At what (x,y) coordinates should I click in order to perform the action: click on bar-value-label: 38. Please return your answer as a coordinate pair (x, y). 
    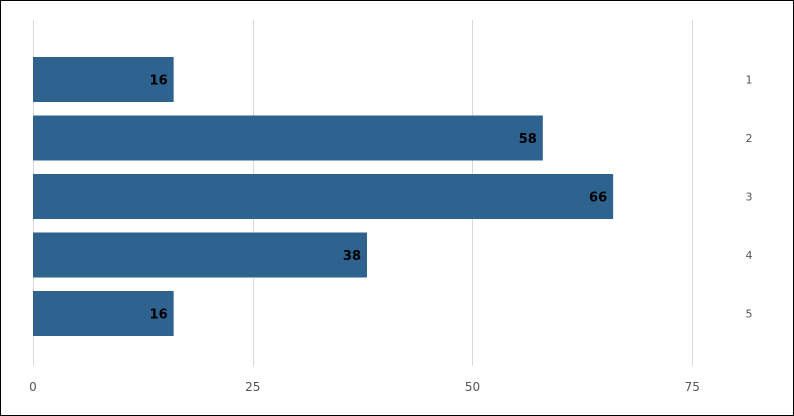
    Looking at the image, I should click on (352, 256).